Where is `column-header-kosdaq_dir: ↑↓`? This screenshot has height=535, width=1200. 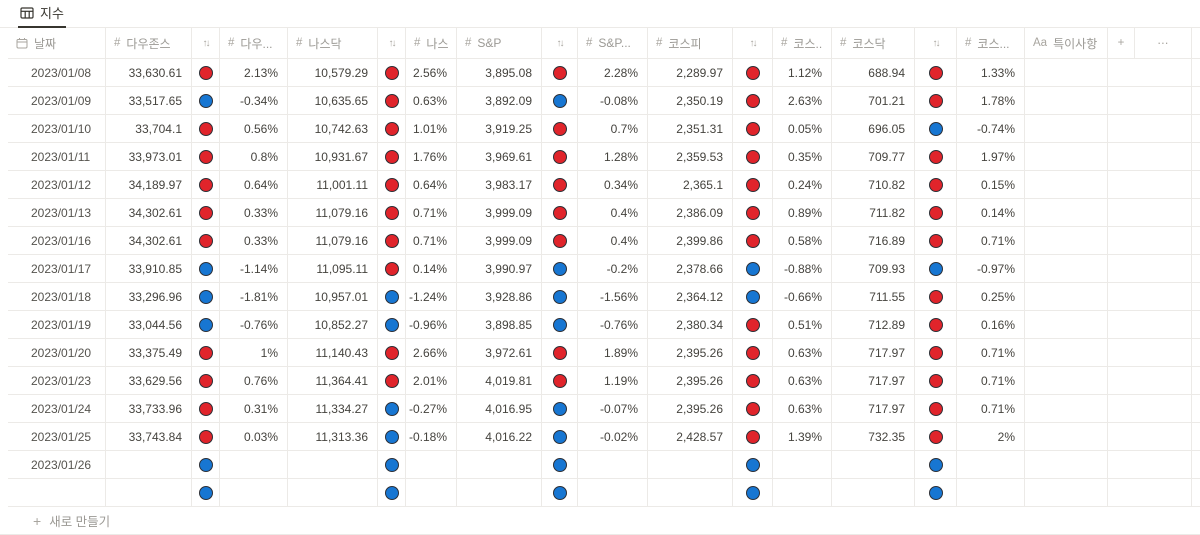
column-header-kosdaq_dir: ↑↓ is located at coordinates (936, 43).